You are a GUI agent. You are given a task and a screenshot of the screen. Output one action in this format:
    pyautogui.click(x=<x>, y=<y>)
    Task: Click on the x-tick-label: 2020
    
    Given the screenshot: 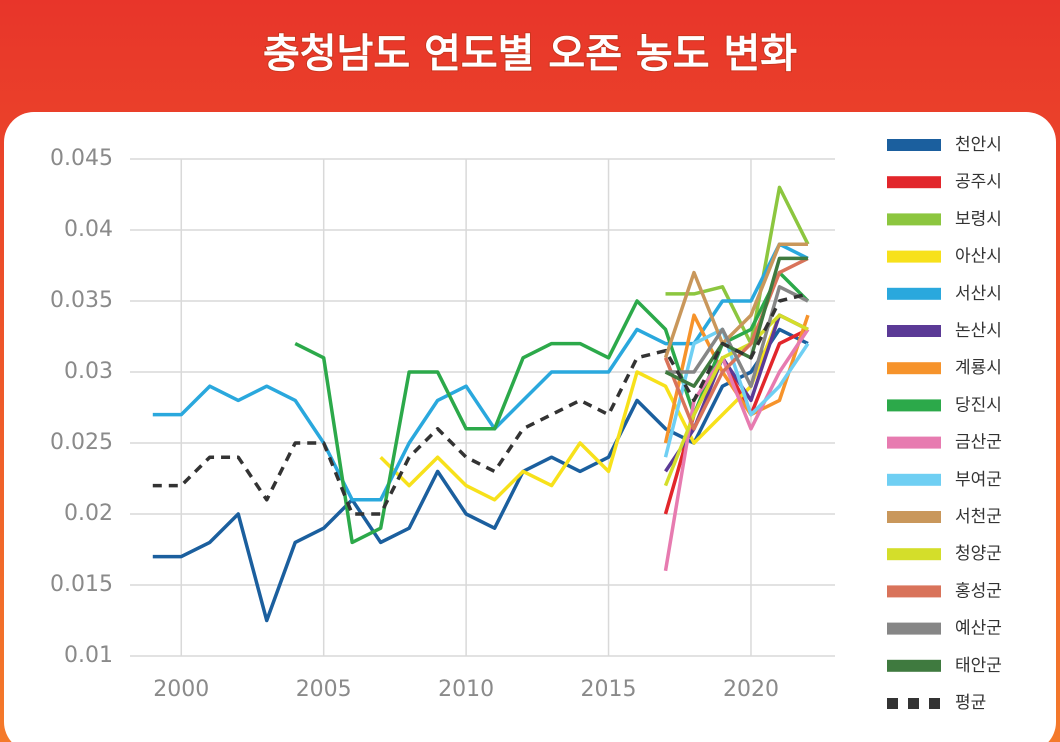 What is the action you would take?
    pyautogui.click(x=751, y=689)
    